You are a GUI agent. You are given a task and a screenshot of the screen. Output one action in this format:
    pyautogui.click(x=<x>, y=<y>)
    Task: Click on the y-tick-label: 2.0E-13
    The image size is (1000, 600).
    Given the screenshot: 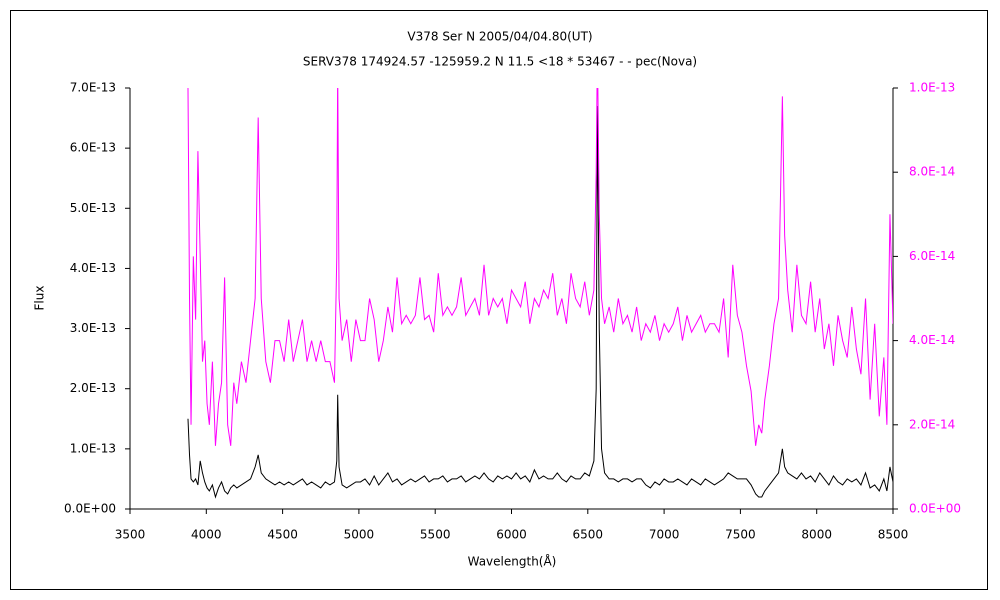 What is the action you would take?
    pyautogui.click(x=93, y=388)
    